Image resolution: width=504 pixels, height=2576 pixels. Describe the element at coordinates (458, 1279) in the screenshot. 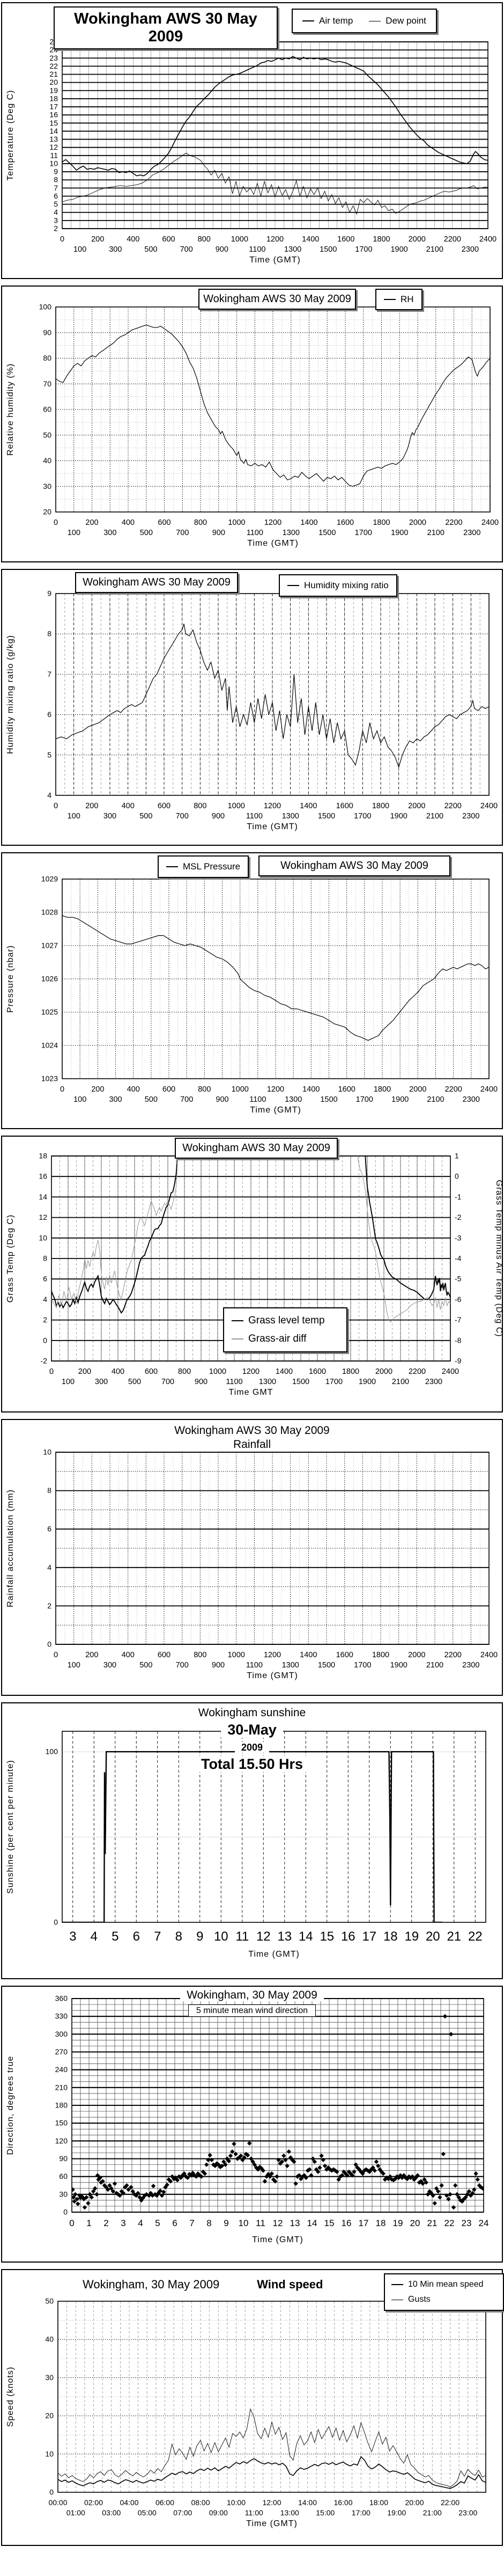

I see `svg-text: -5` at that location.